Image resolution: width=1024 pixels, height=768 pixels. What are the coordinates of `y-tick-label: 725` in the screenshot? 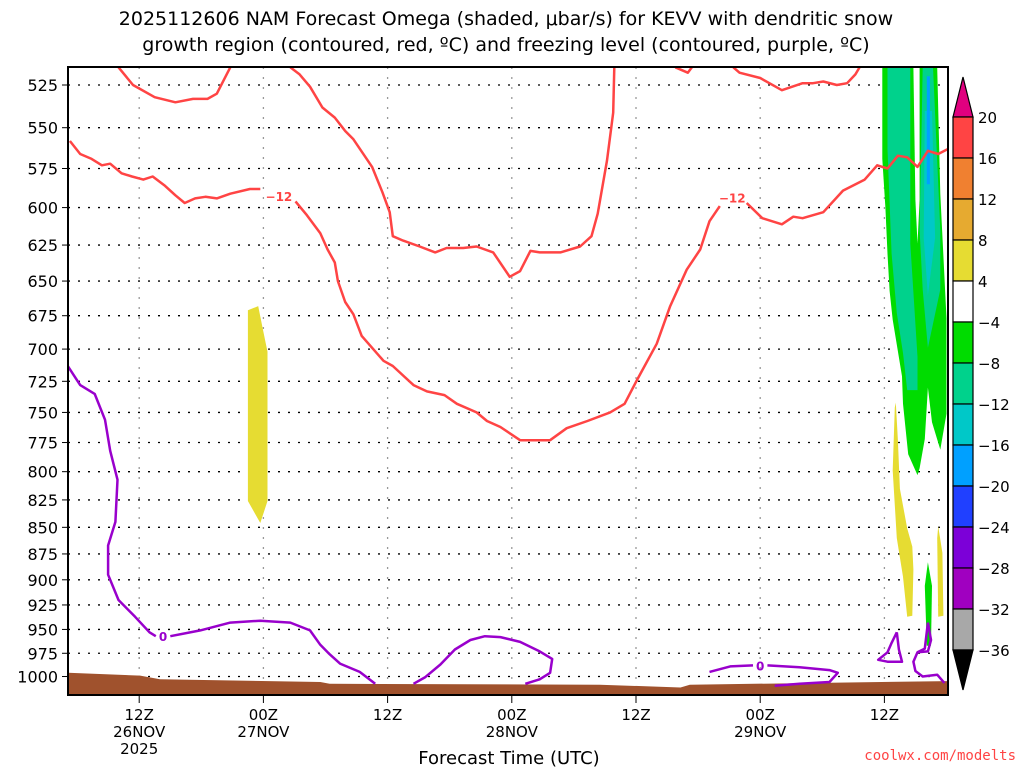 It's located at (42, 381).